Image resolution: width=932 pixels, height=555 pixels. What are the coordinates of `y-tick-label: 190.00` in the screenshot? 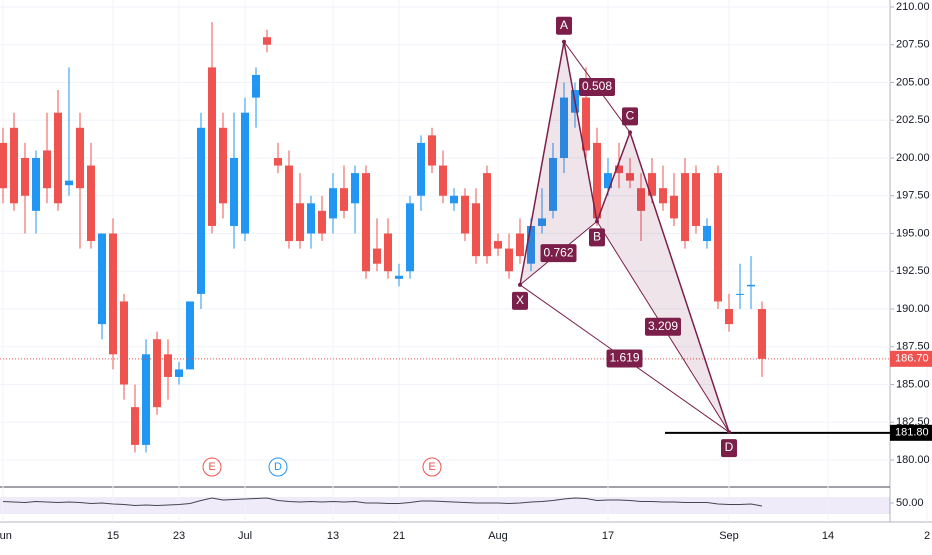 It's located at (913, 309).